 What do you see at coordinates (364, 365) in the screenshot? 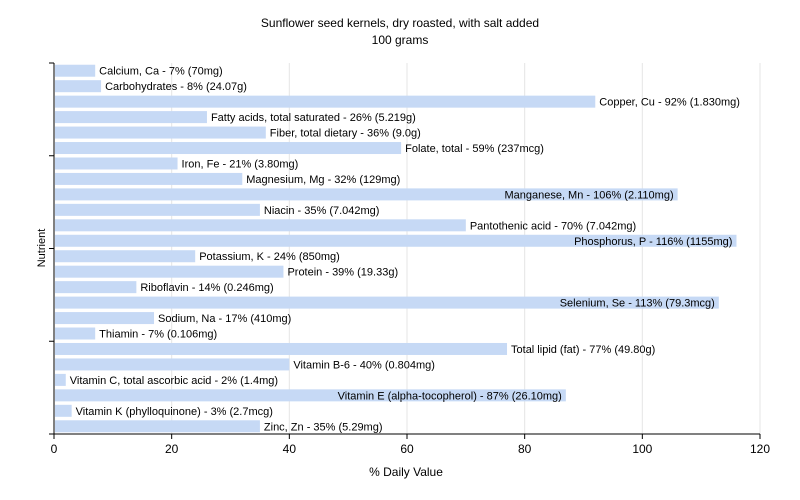
I see `bar-label: Vitamin B-6 - 40% (0.804mg)` at bounding box center [364, 365].